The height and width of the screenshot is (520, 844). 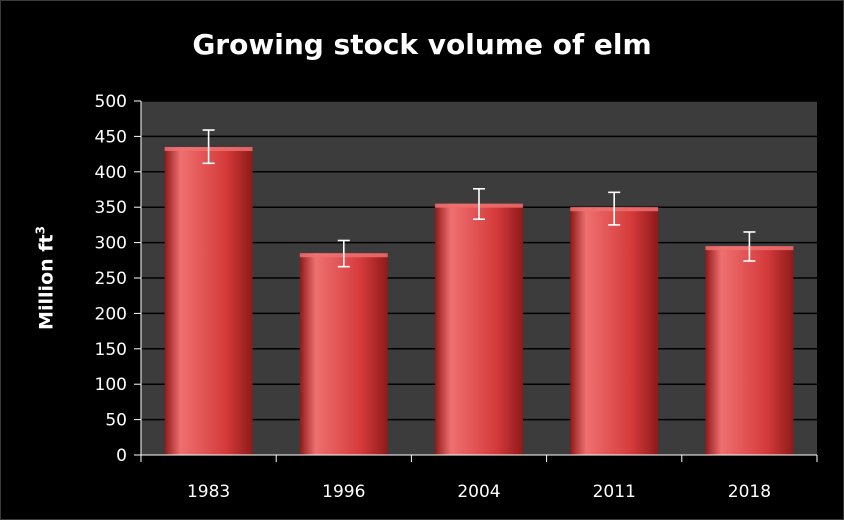 What do you see at coordinates (111, 173) in the screenshot?
I see `y-tick-label: 400` at bounding box center [111, 173].